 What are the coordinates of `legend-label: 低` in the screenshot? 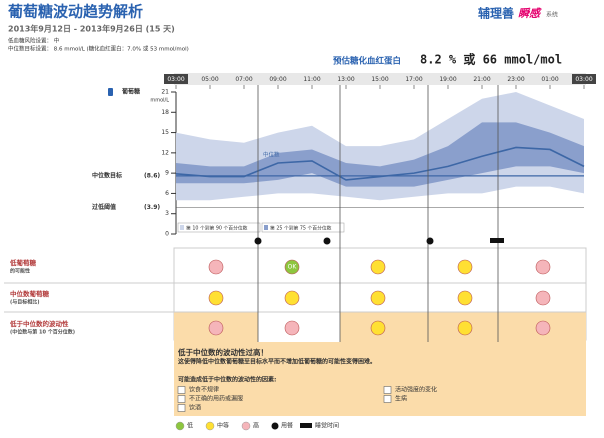 It's located at (190, 426).